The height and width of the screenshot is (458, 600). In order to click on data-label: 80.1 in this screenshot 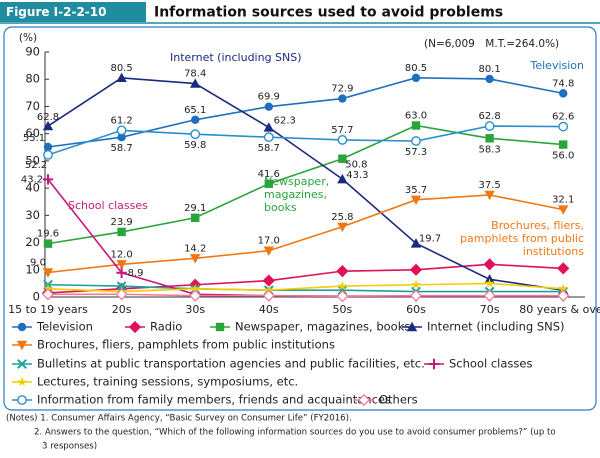, I will do `click(489, 69)`.